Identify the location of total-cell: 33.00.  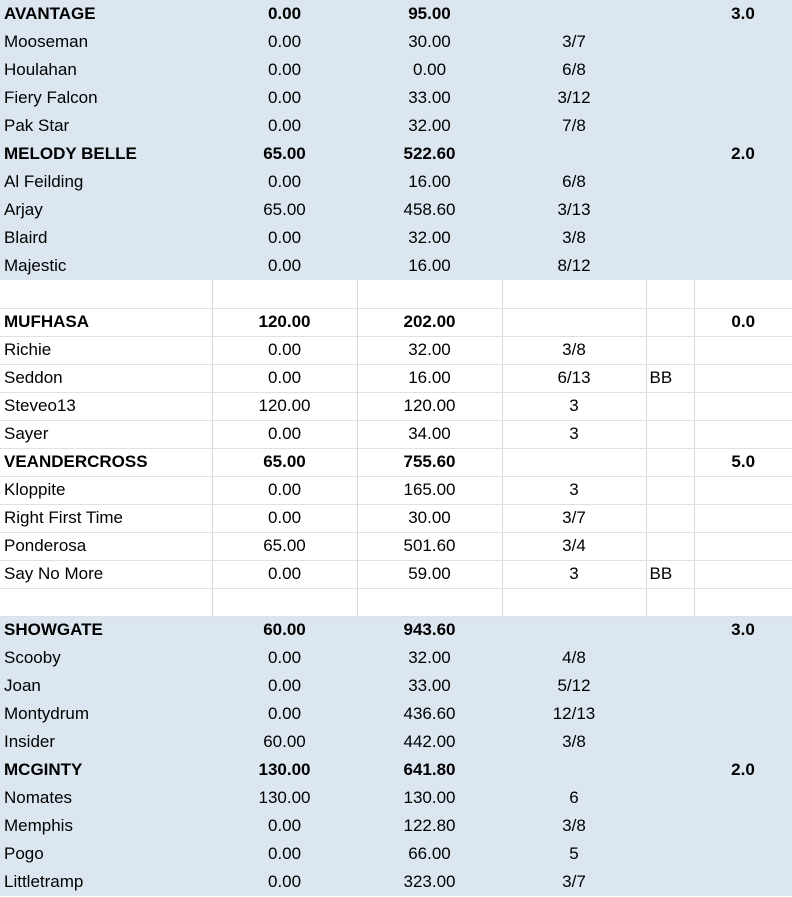
(429, 686).